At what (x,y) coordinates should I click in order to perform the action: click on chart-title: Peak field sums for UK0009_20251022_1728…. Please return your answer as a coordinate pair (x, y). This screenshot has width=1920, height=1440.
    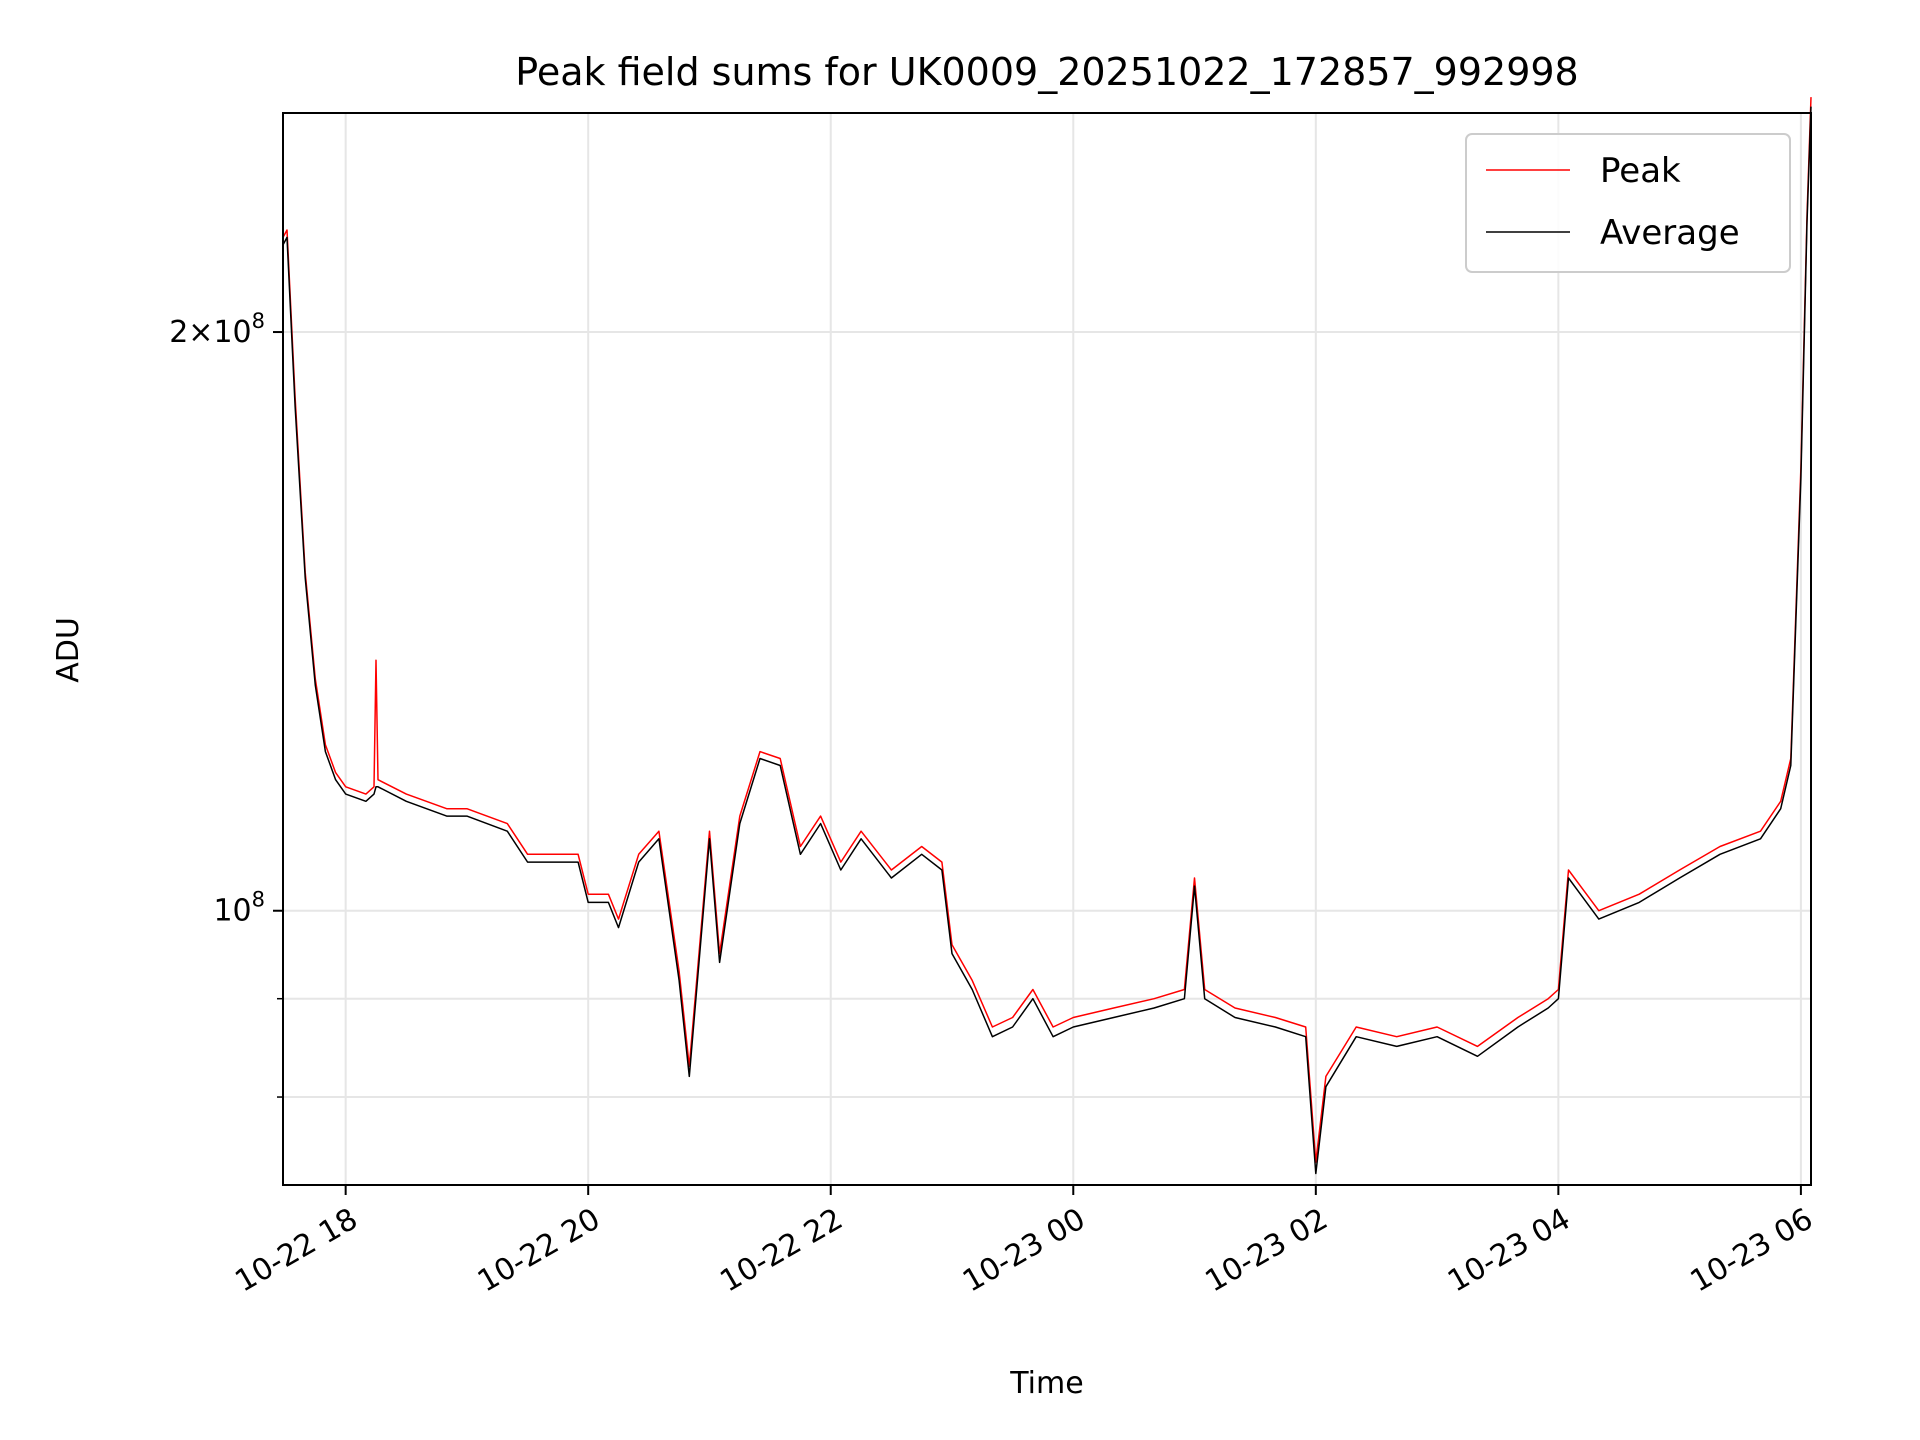
    Looking at the image, I should click on (1046, 72).